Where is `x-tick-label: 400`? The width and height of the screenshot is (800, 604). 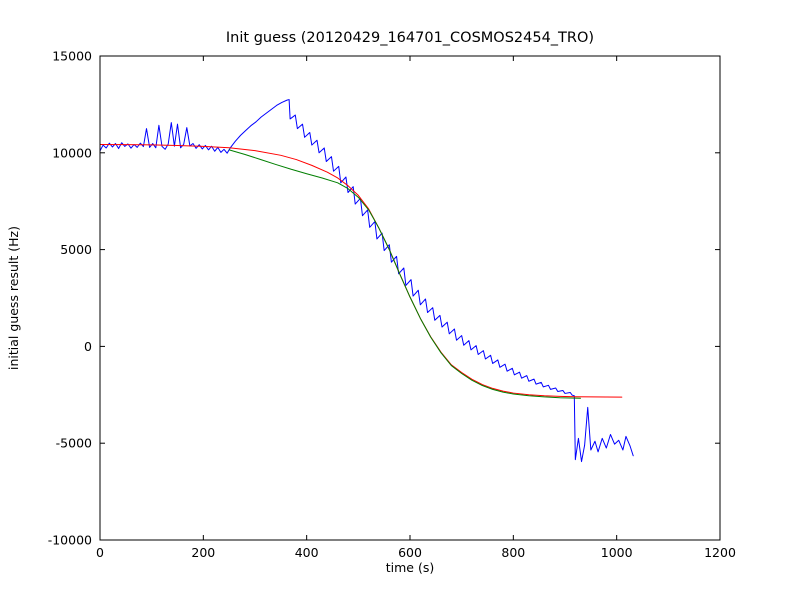 x-tick-label: 400 is located at coordinates (307, 552).